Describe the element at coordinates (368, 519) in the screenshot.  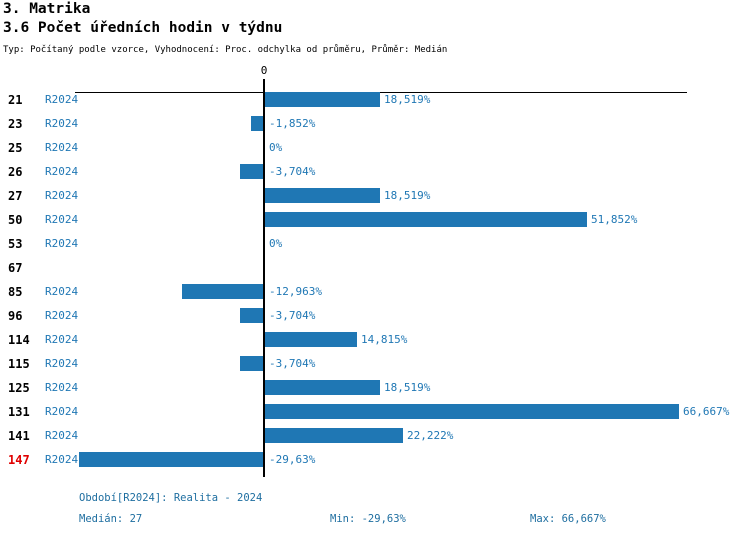
I see `footer-min-label: Min: -29,63%` at that location.